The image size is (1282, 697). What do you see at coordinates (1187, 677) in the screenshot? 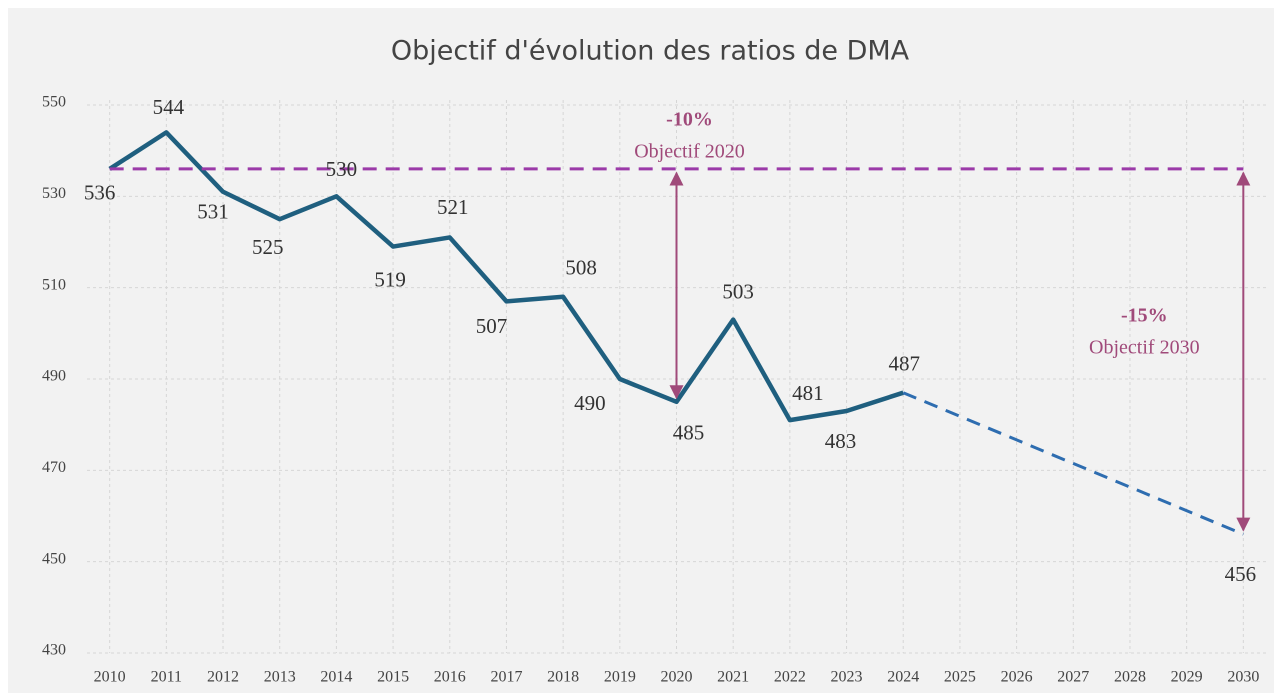
I see `x-tick-label: 2029` at bounding box center [1187, 677].